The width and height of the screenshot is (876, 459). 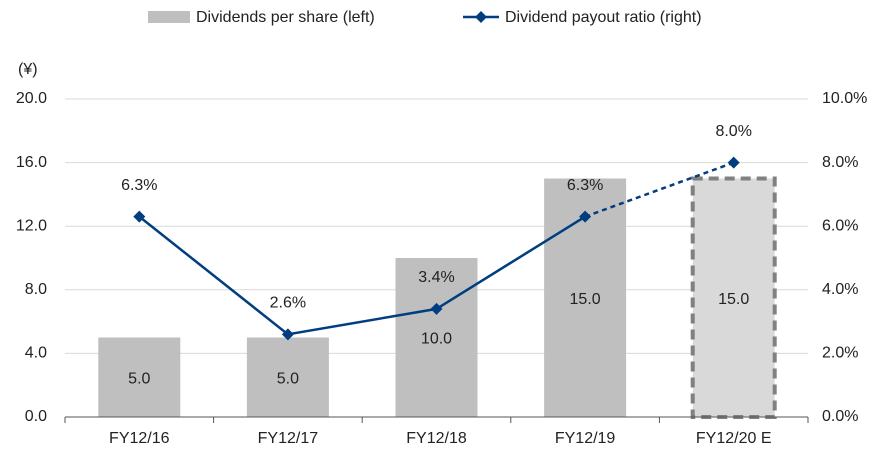 What do you see at coordinates (285, 17) in the screenshot?
I see `legend-label: Dividends per share (left)` at bounding box center [285, 17].